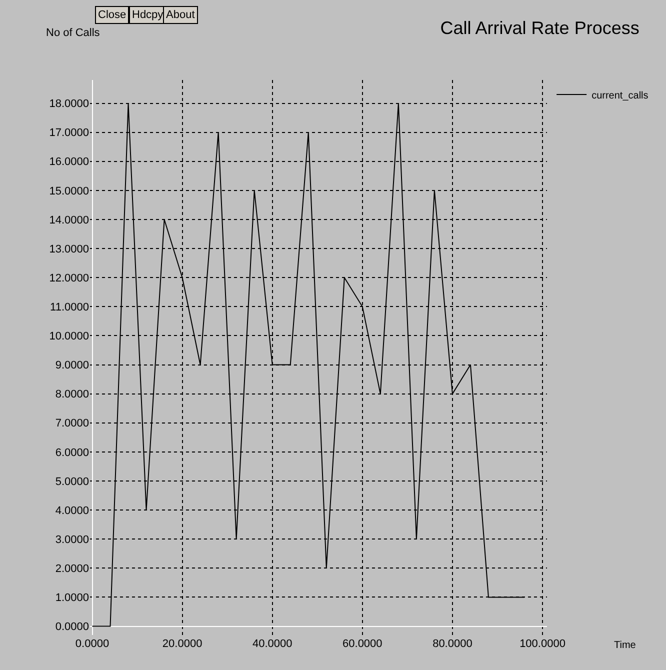 This screenshot has height=670, width=666. What do you see at coordinates (69, 162) in the screenshot?
I see `y-tick-label: 16.0000` at bounding box center [69, 162].